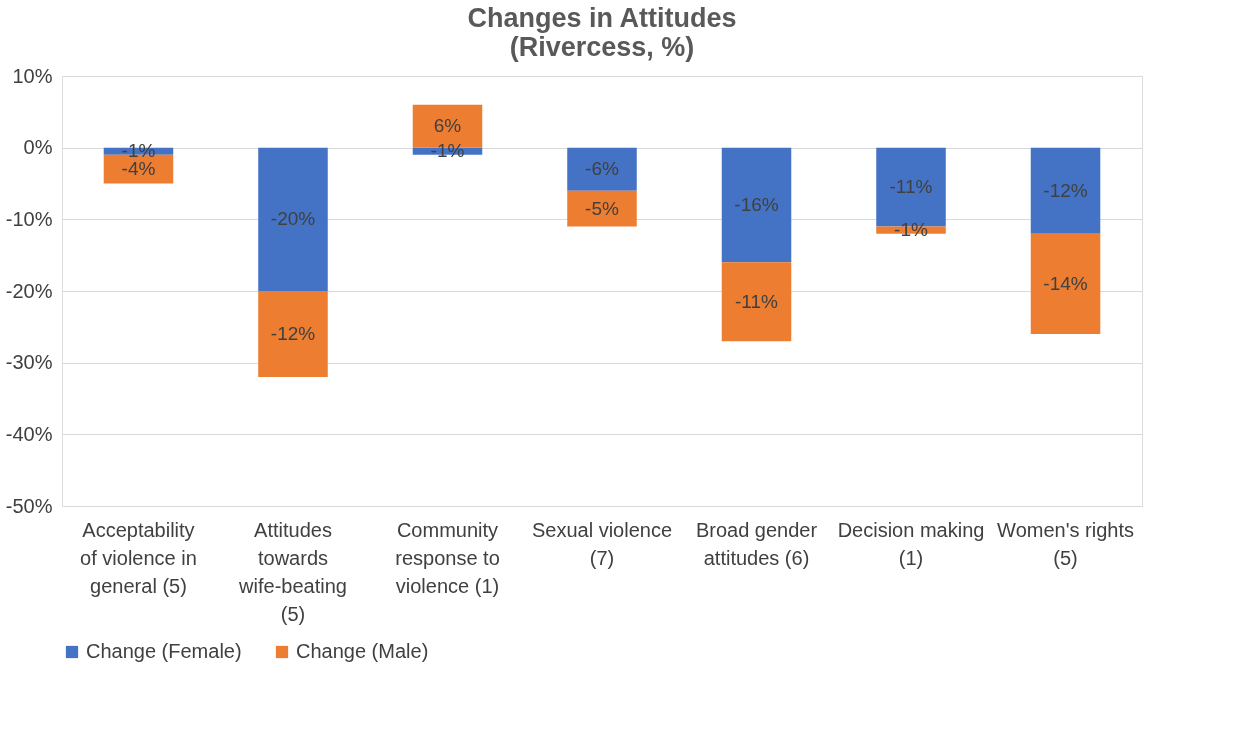 Image resolution: width=1249 pixels, height=734 pixels. What do you see at coordinates (138, 557) in the screenshot?
I see `x-tick-label: Acceptability of violence in general (5)` at bounding box center [138, 557].